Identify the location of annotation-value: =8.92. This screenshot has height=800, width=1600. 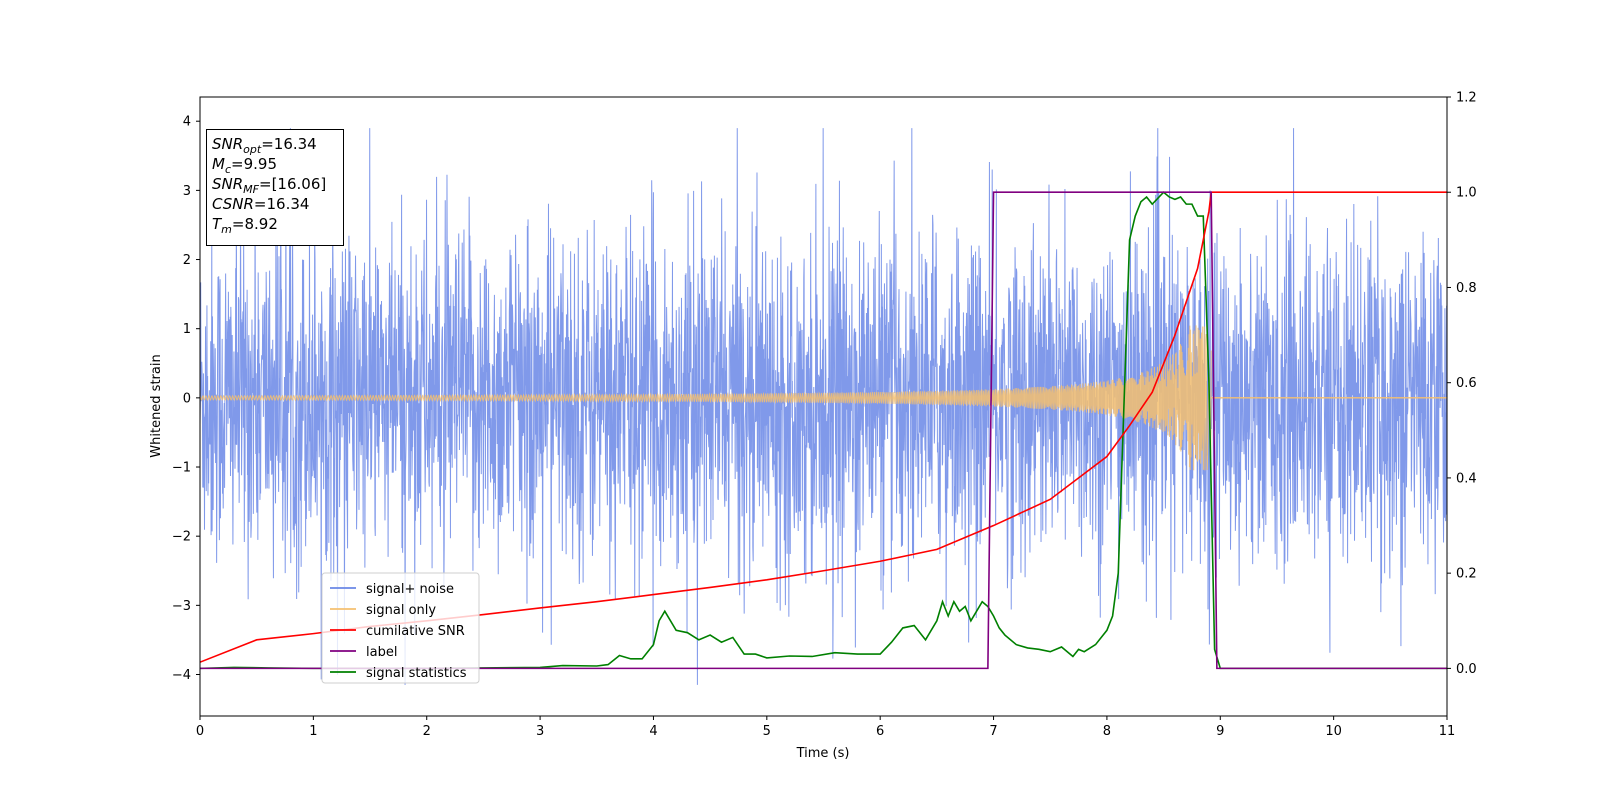
(254, 224).